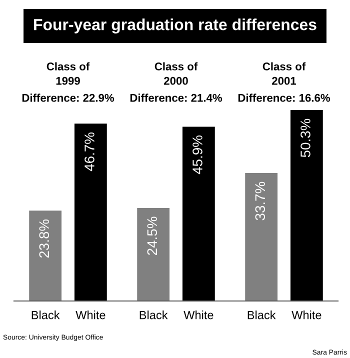 The image size is (350, 358). Describe the element at coordinates (197, 155) in the screenshot. I see `data-label: 45.9%` at that location.